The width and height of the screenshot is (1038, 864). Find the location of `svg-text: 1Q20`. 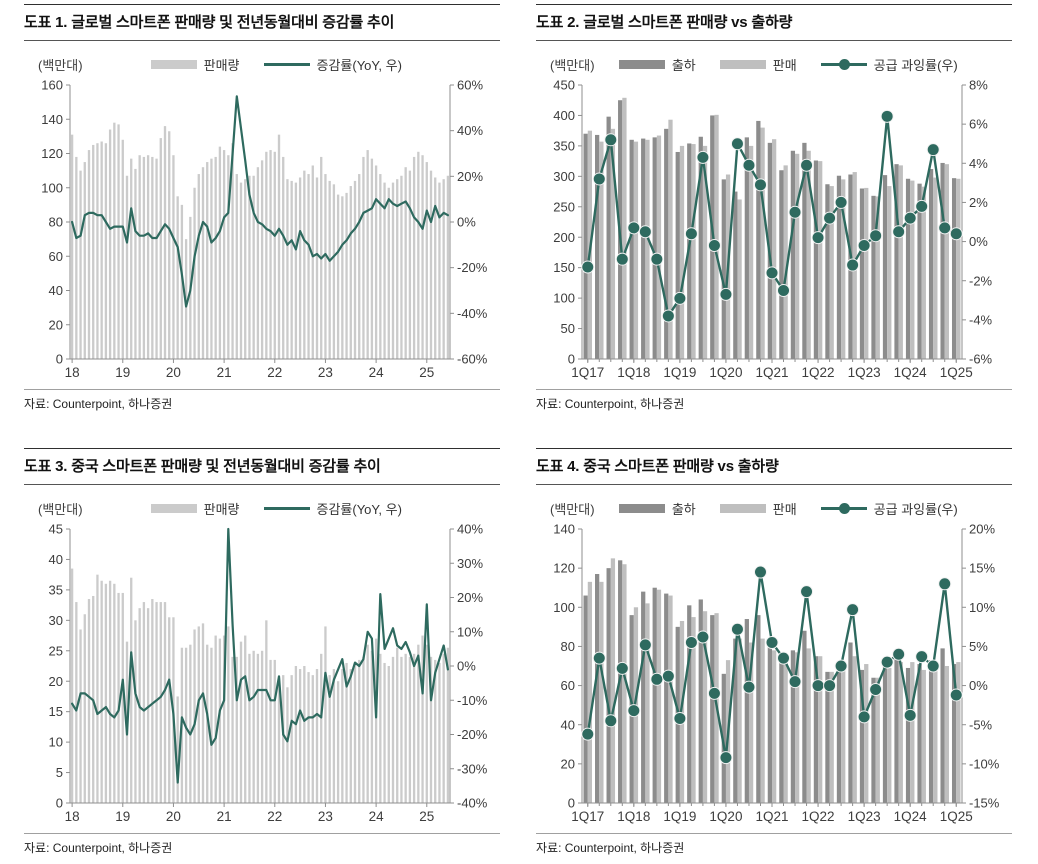

svg-text: 1Q20 is located at coordinates (725, 816).